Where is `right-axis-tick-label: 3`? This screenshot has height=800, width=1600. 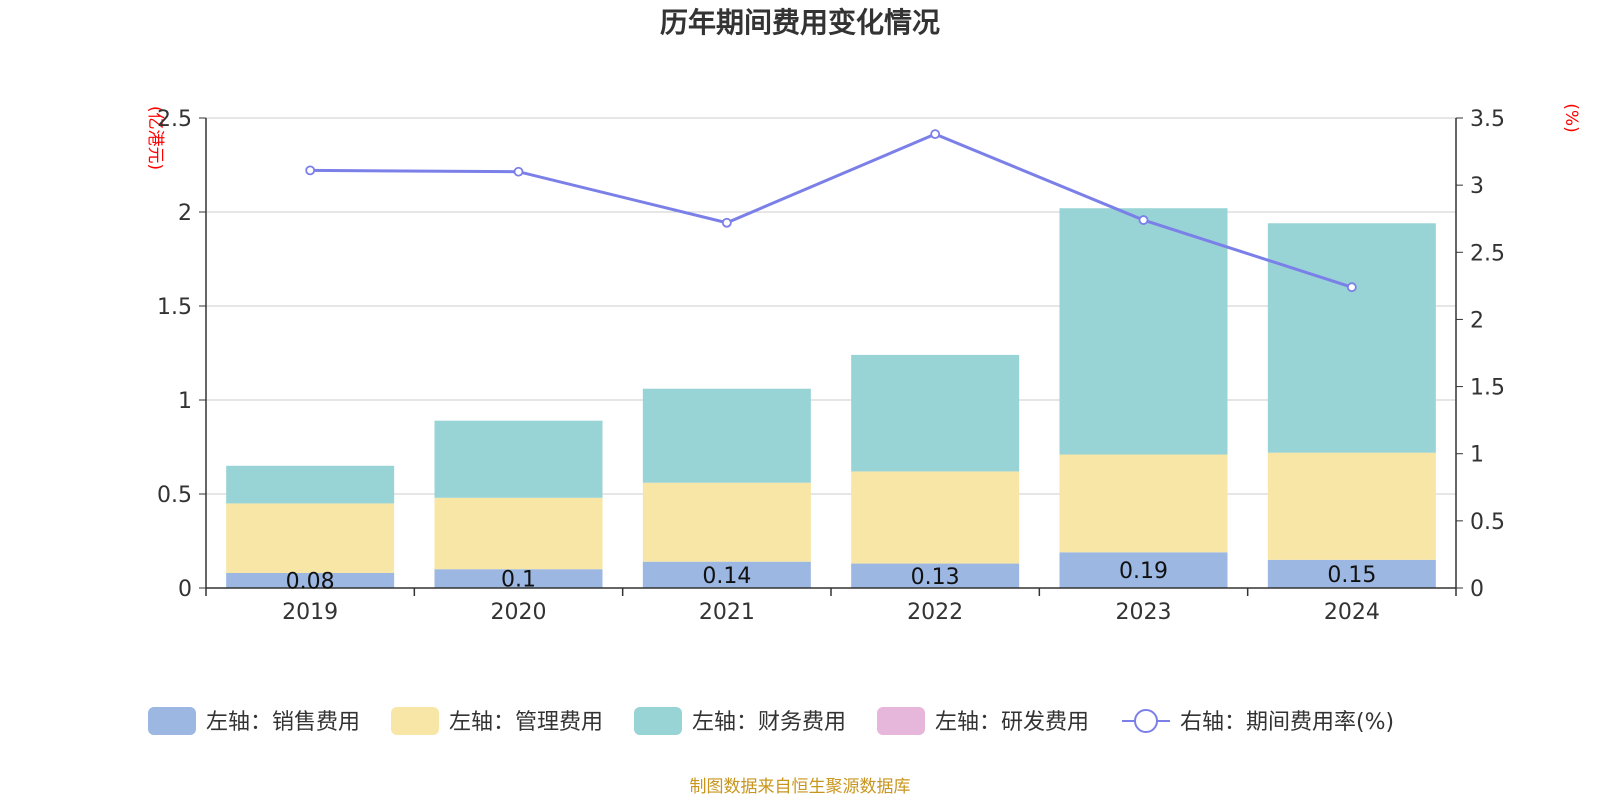 right-axis-tick-label: 3 is located at coordinates (1477, 186).